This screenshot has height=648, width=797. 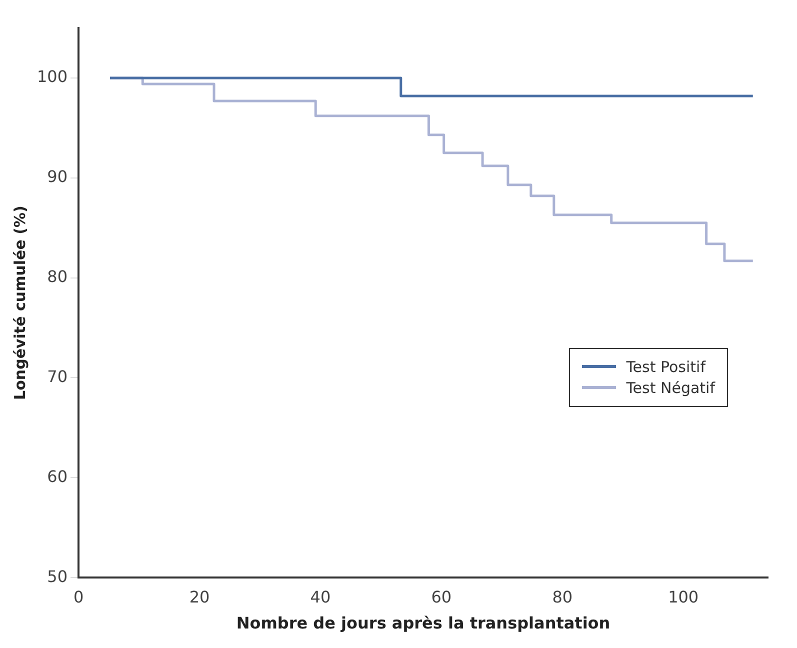 I want to click on x-tick-label: 20, so click(x=199, y=596).